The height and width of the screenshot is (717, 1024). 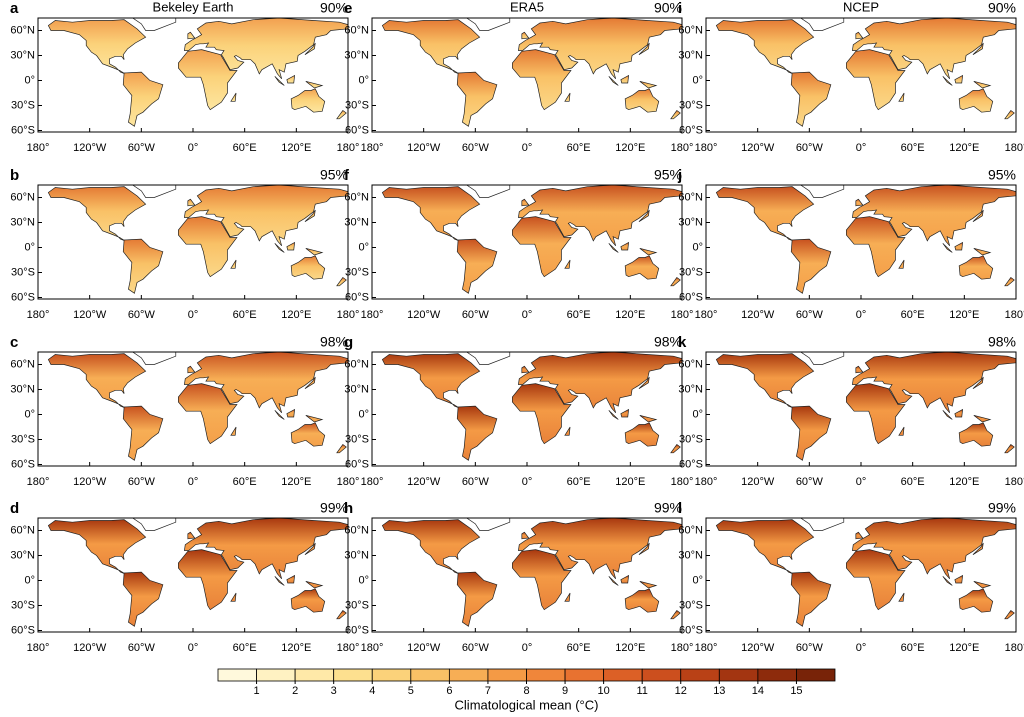 I want to click on lon-label: 60°W, so click(x=142, y=482).